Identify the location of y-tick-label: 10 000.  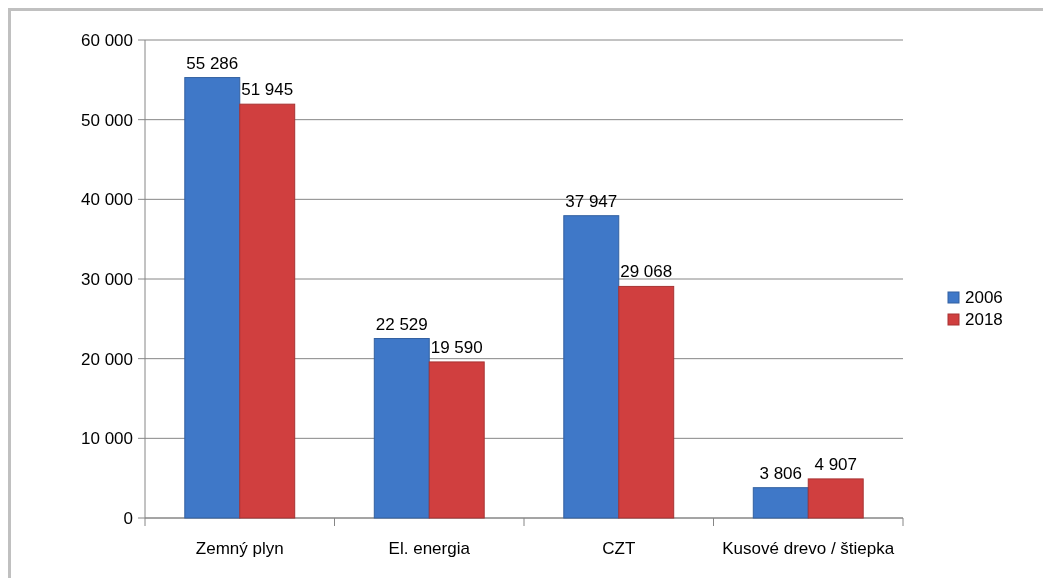
(107, 439).